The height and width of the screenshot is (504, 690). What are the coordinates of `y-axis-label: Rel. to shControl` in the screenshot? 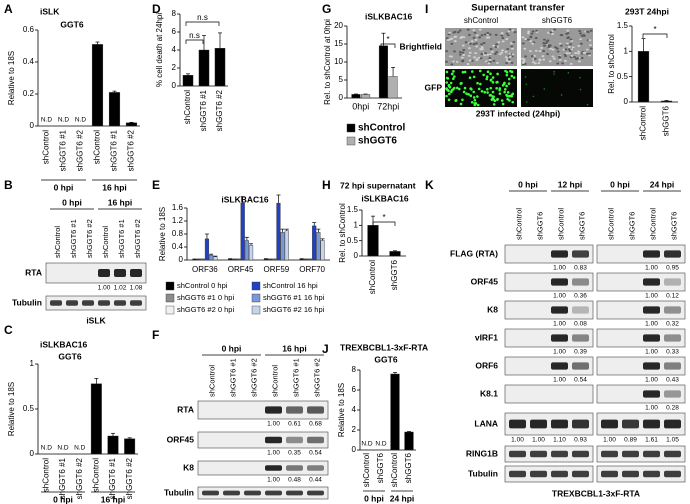 It's located at (611, 64).